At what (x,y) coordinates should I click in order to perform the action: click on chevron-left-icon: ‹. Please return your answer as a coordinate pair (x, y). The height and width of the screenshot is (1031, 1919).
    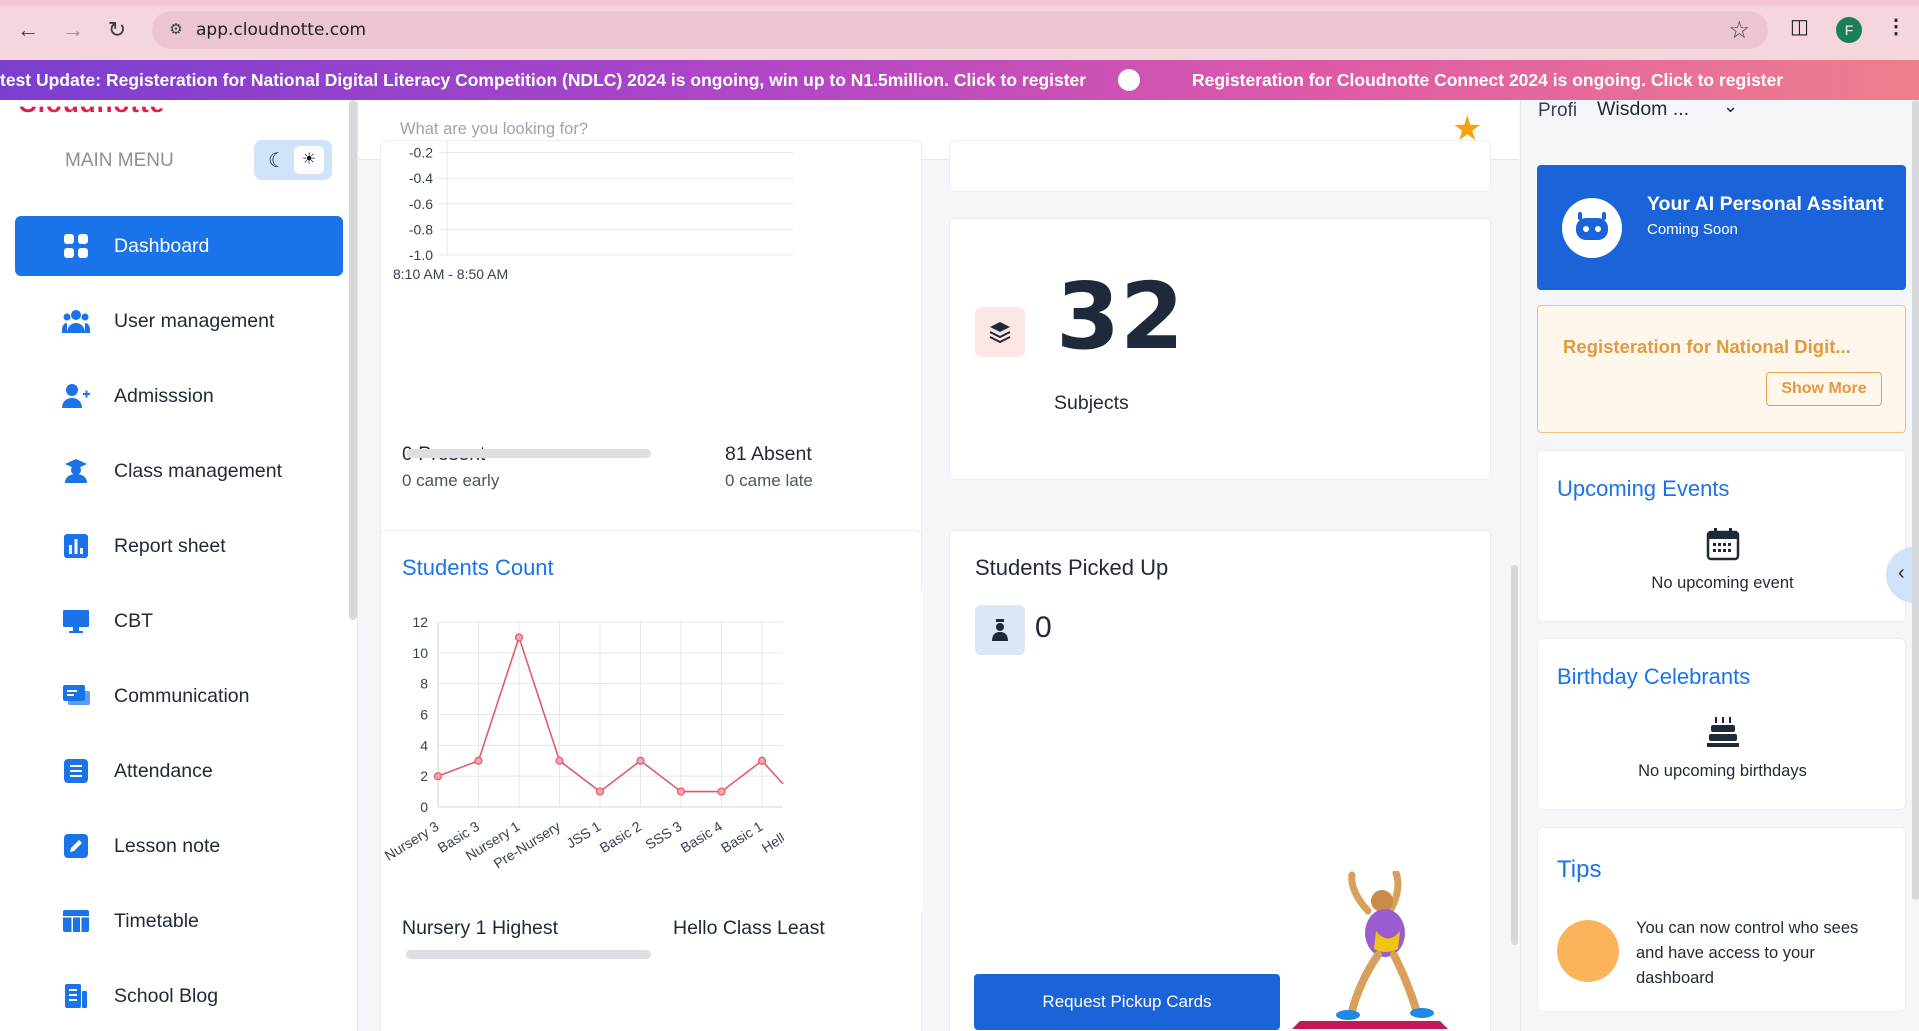
    Looking at the image, I should click on (1901, 573).